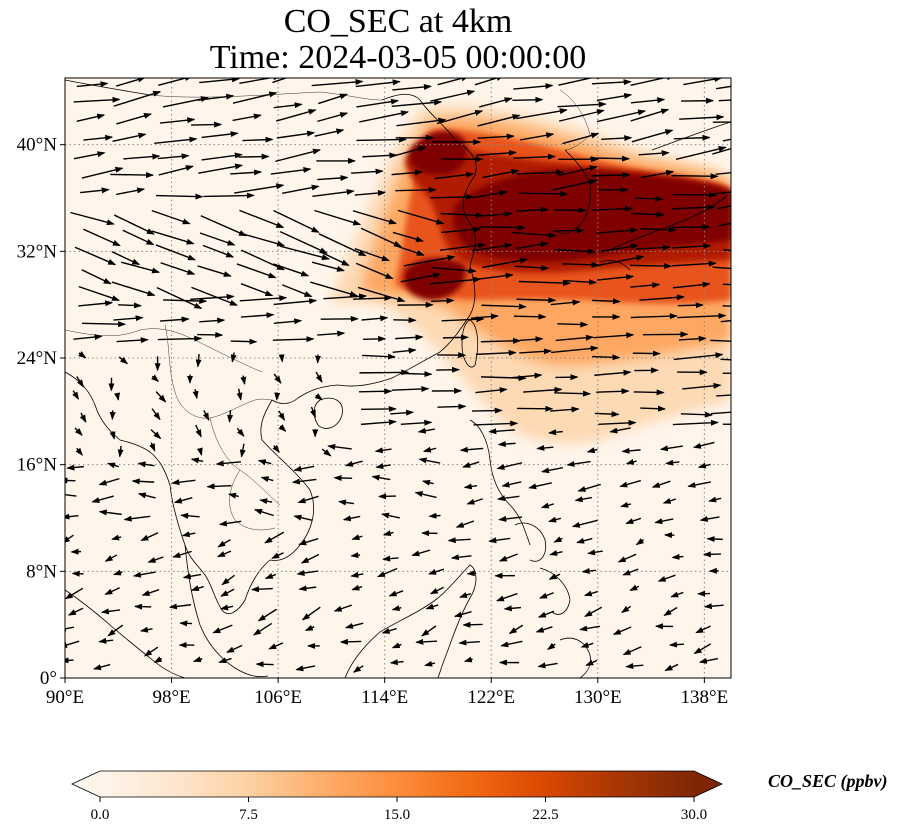 Image resolution: width=916 pixels, height=836 pixels. I want to click on longitude-axis: 90°E 98°E 106°E 114°E 122°E 130°E 138°E, so click(387, 693).